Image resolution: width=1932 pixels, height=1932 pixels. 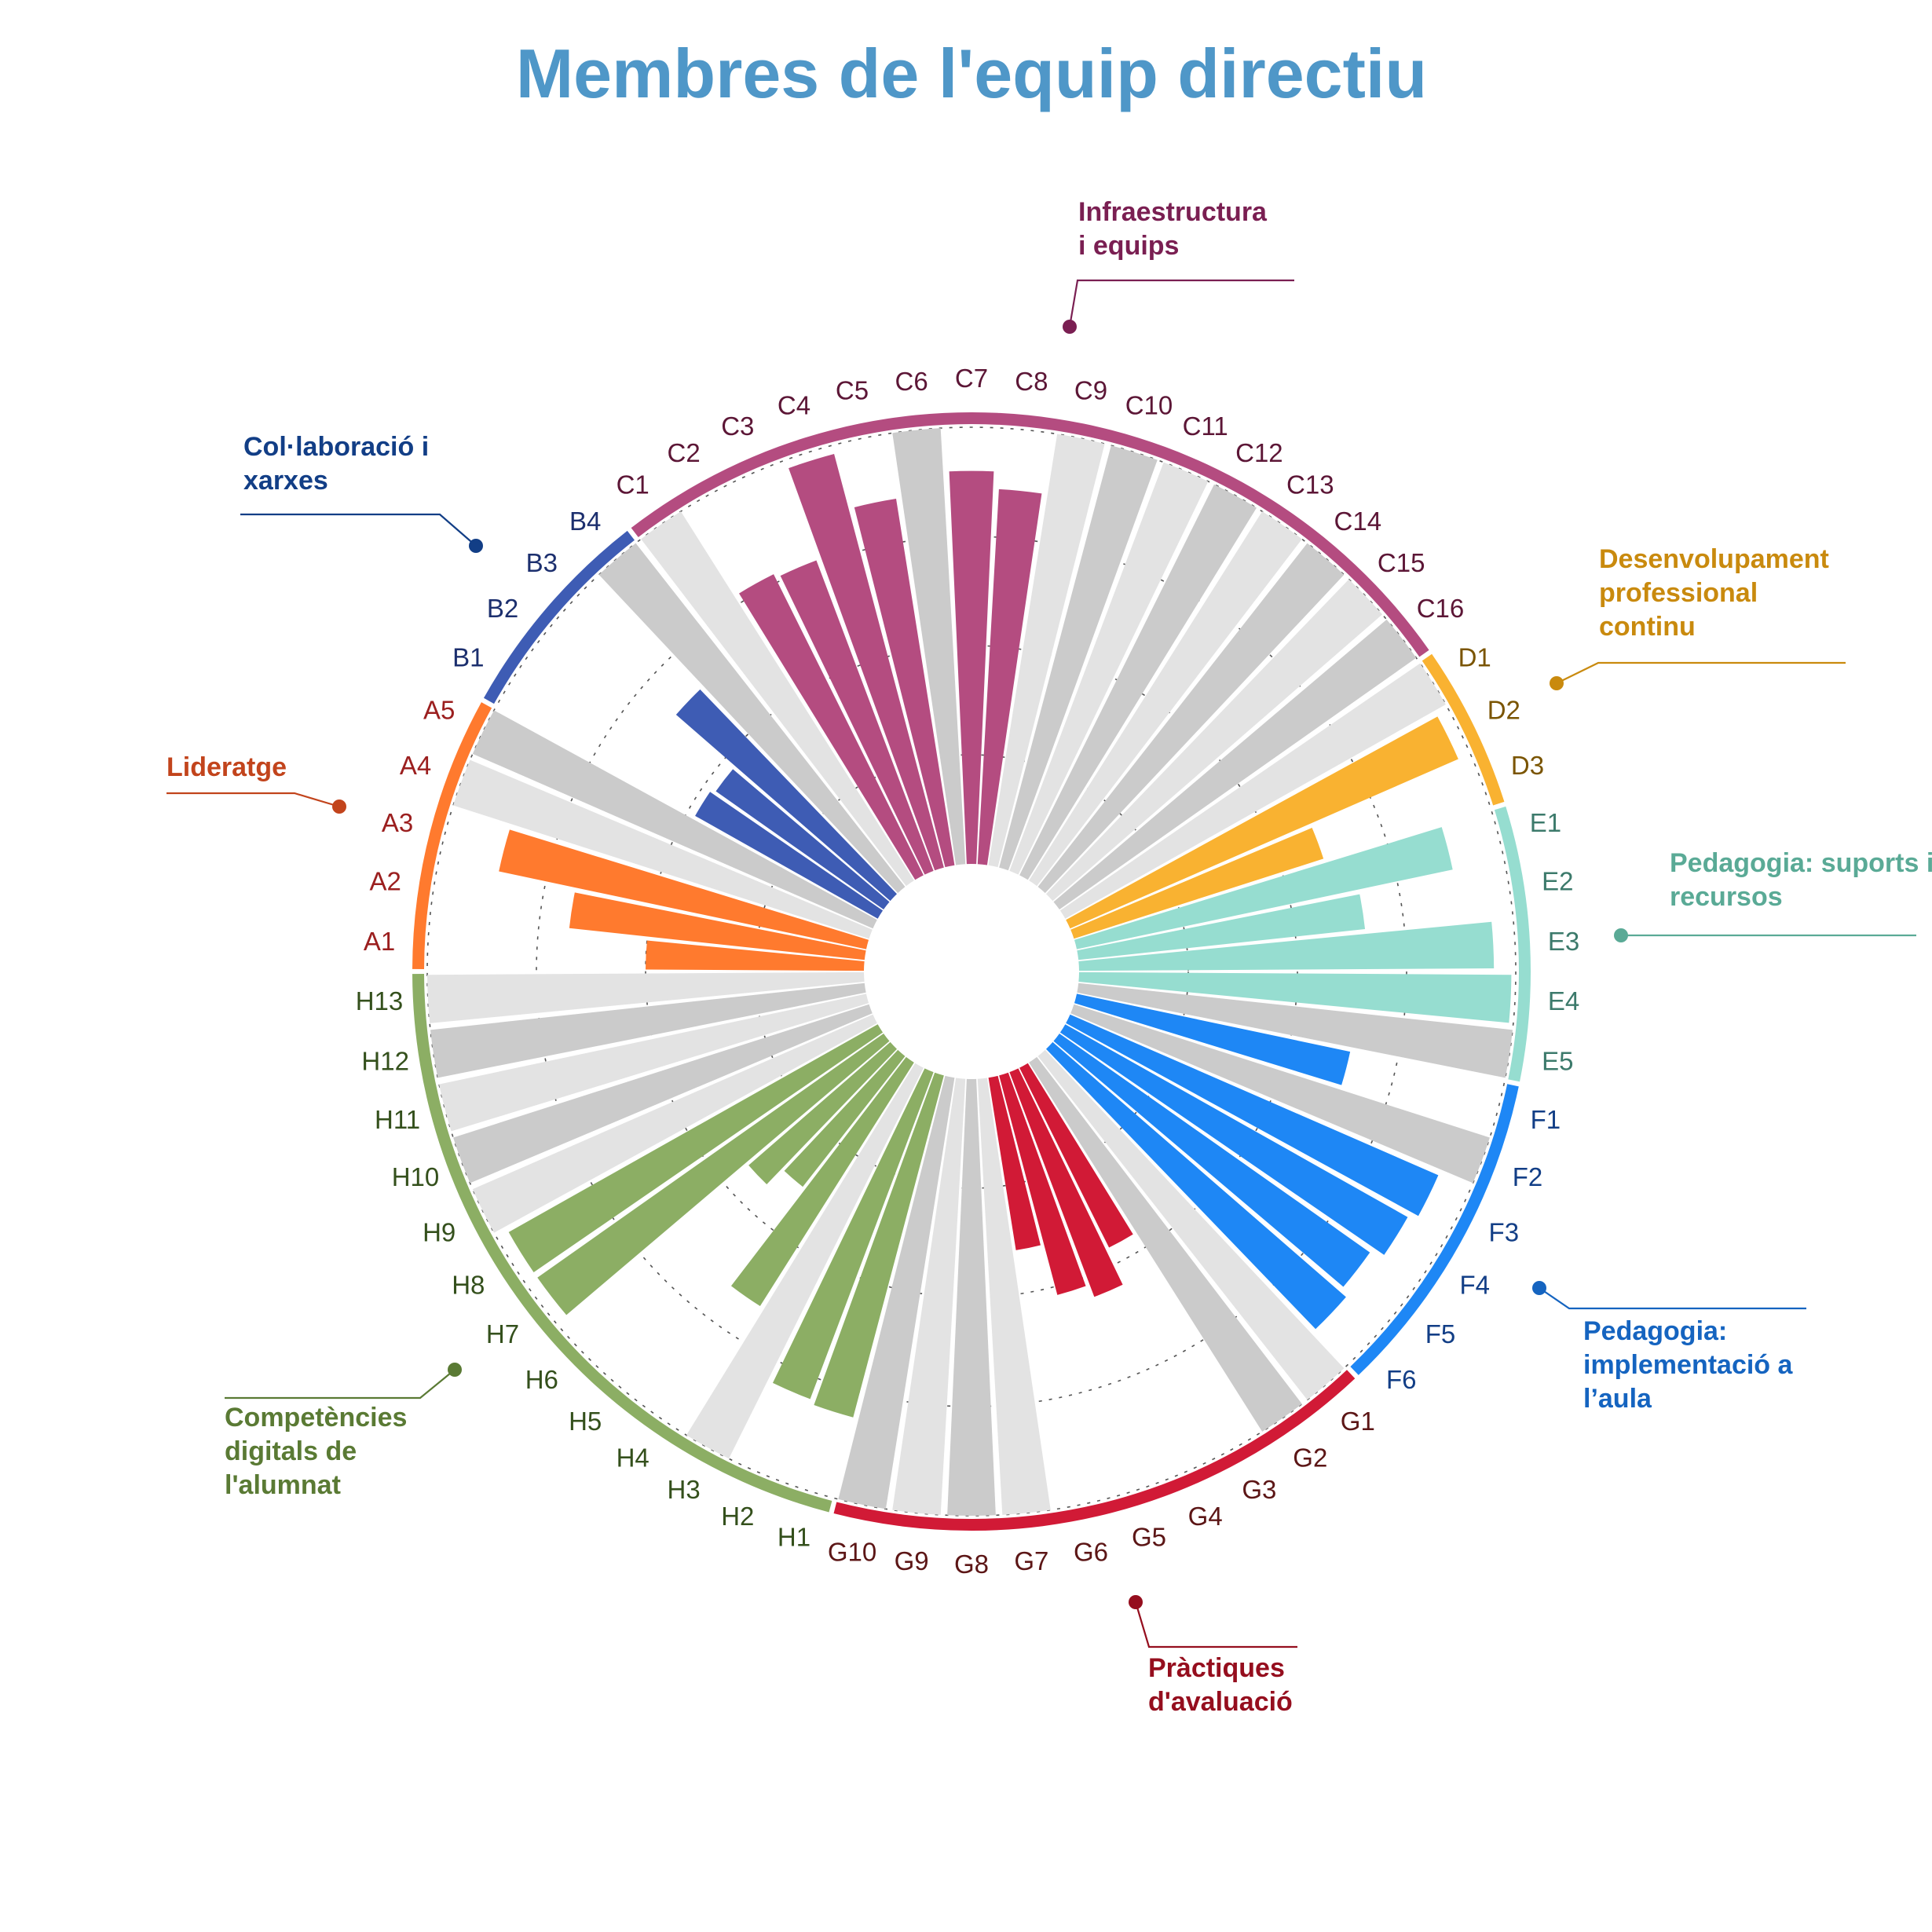 I want to click on bar-H3, so click(x=805, y=1261).